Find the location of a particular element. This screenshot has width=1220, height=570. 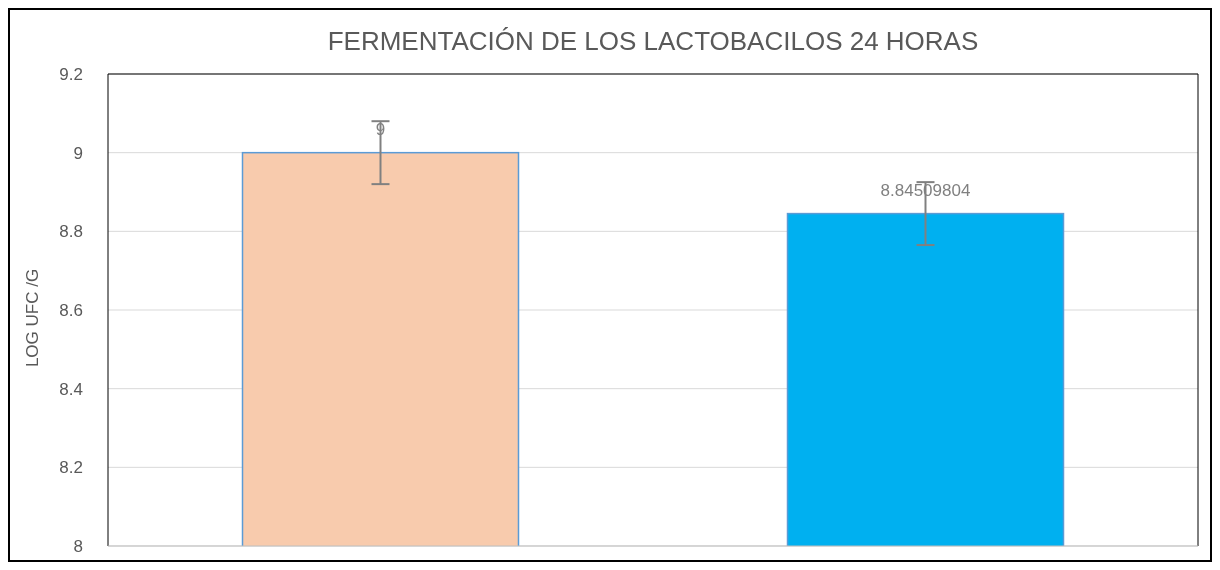

y-axis-title: LOG UFC /G is located at coordinates (32, 318).